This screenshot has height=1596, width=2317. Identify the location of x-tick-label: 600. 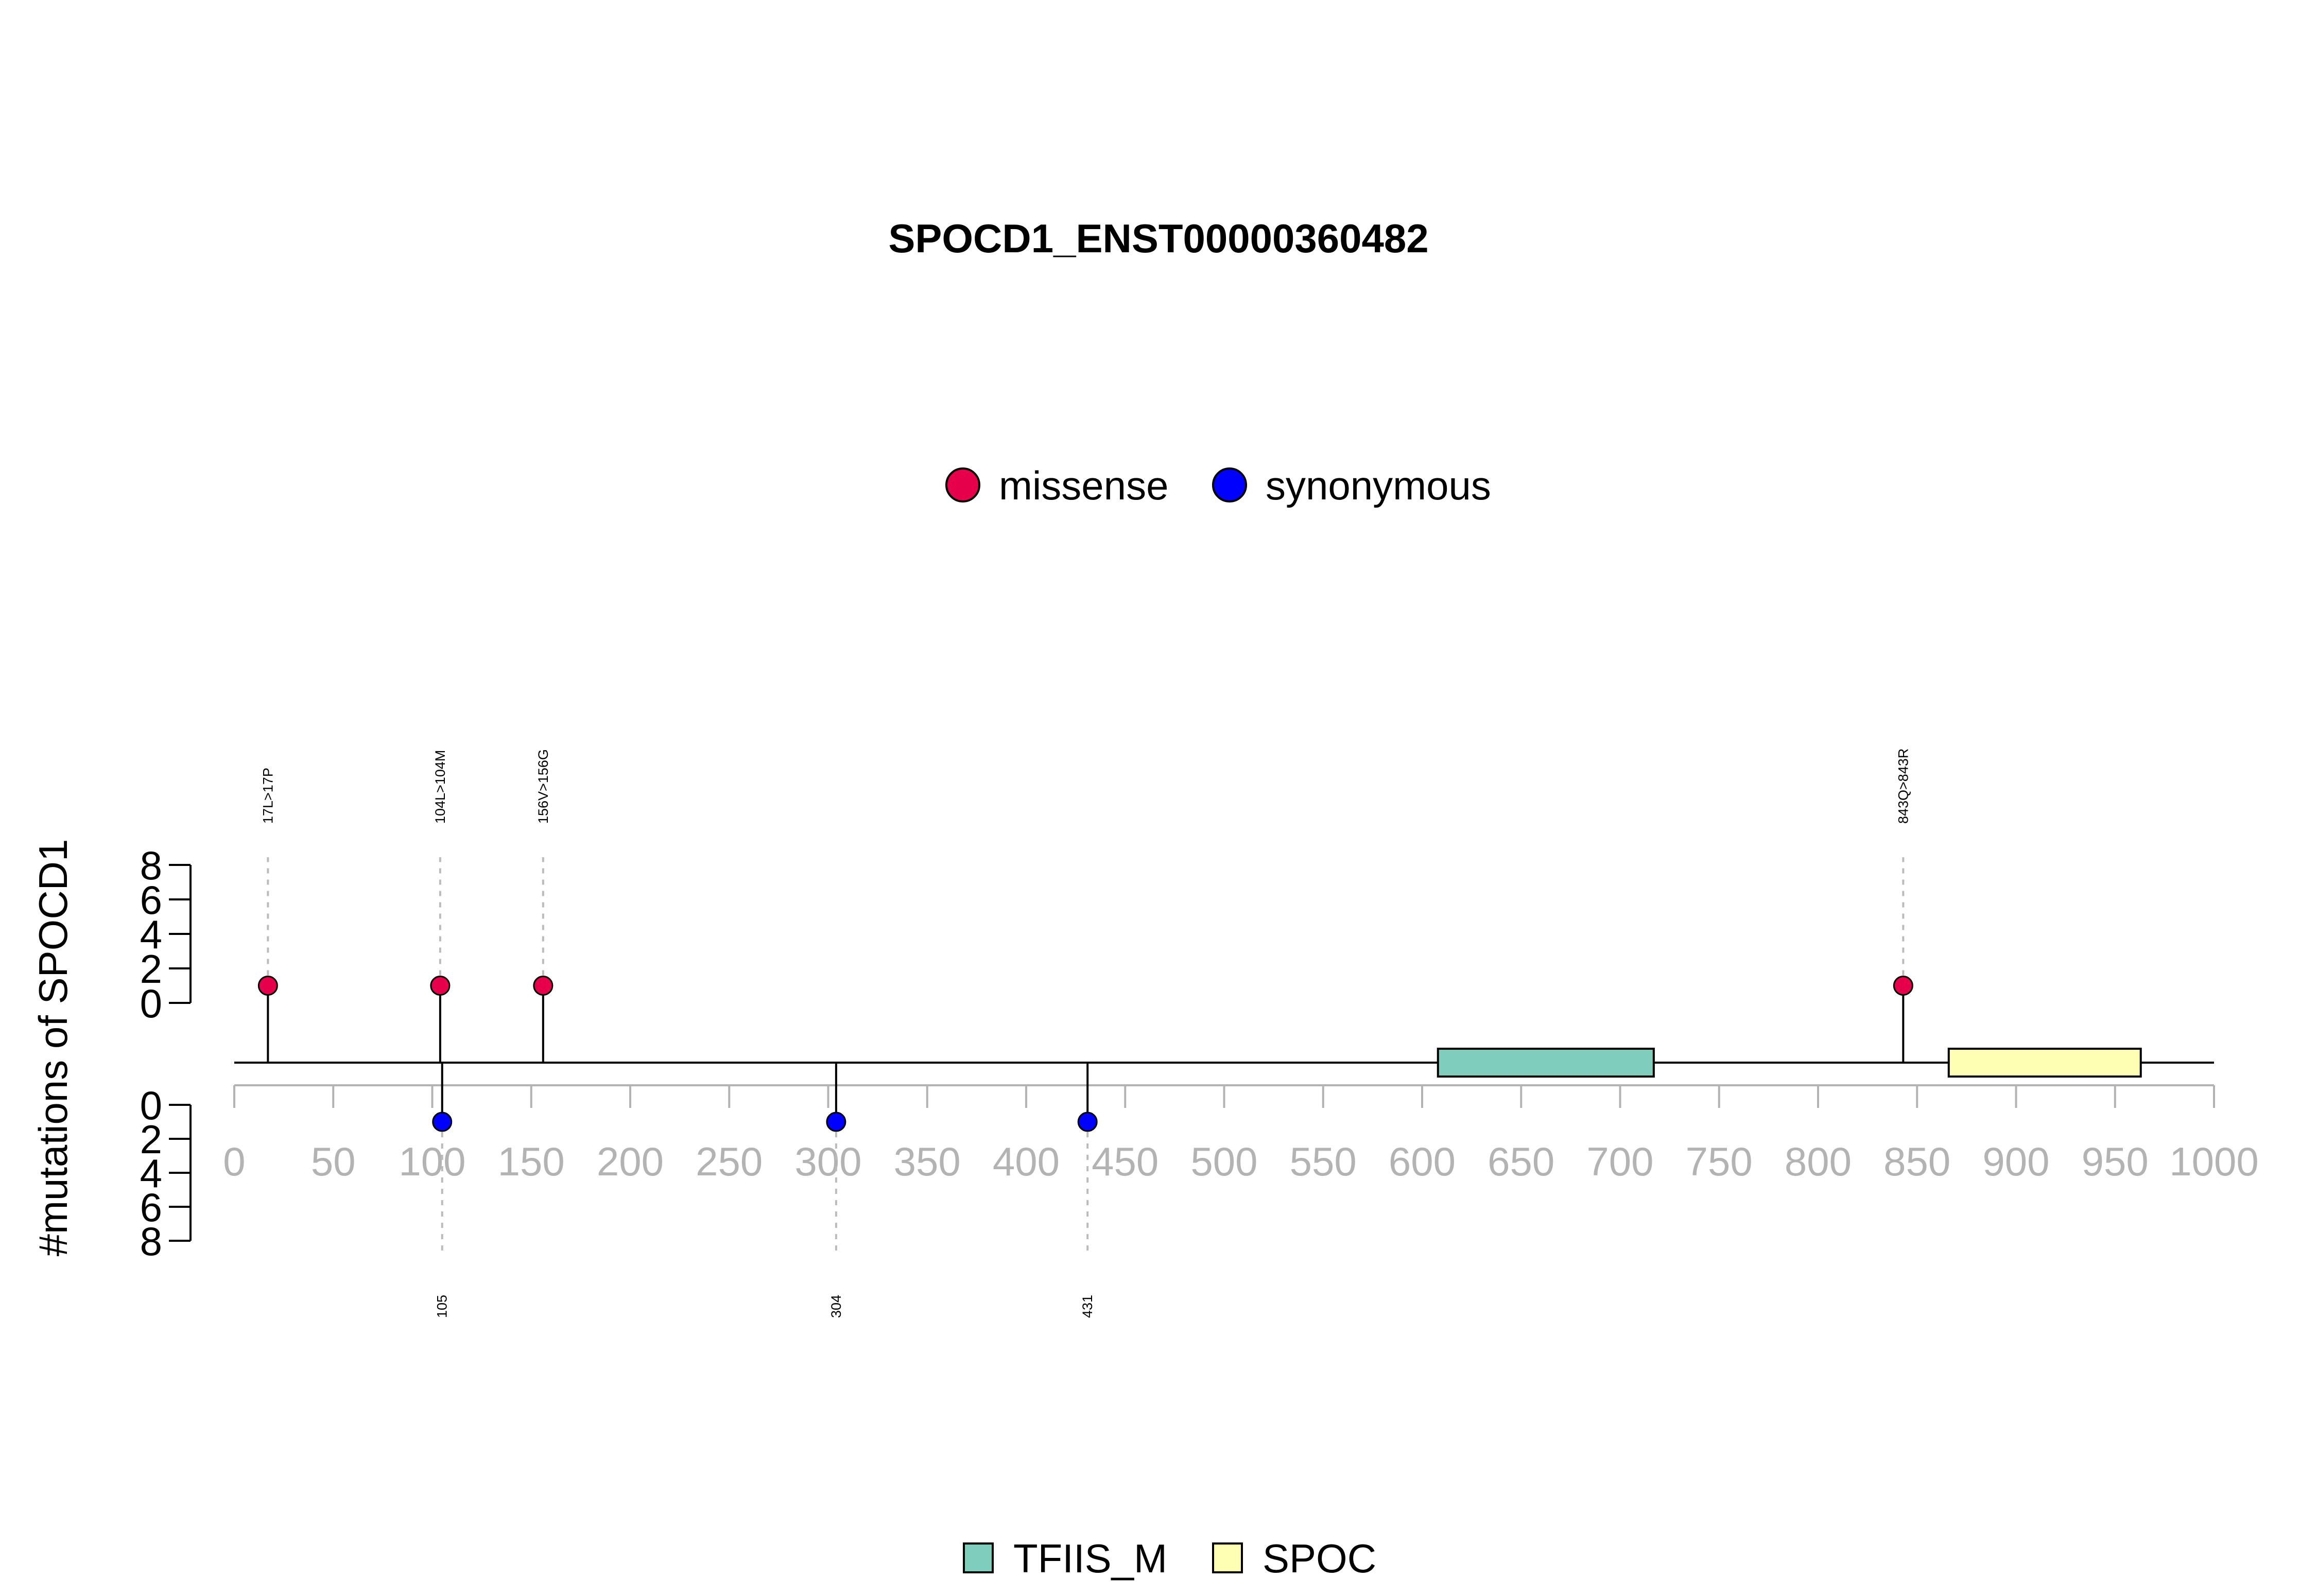
(1422, 1161).